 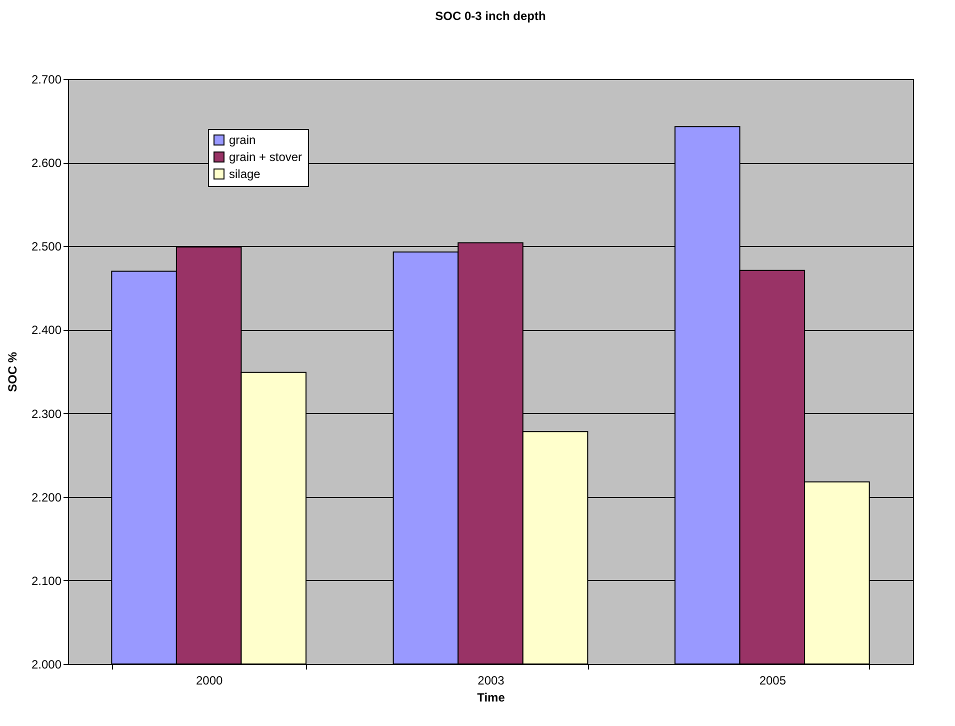 I want to click on legend-label: silage, so click(x=245, y=174).